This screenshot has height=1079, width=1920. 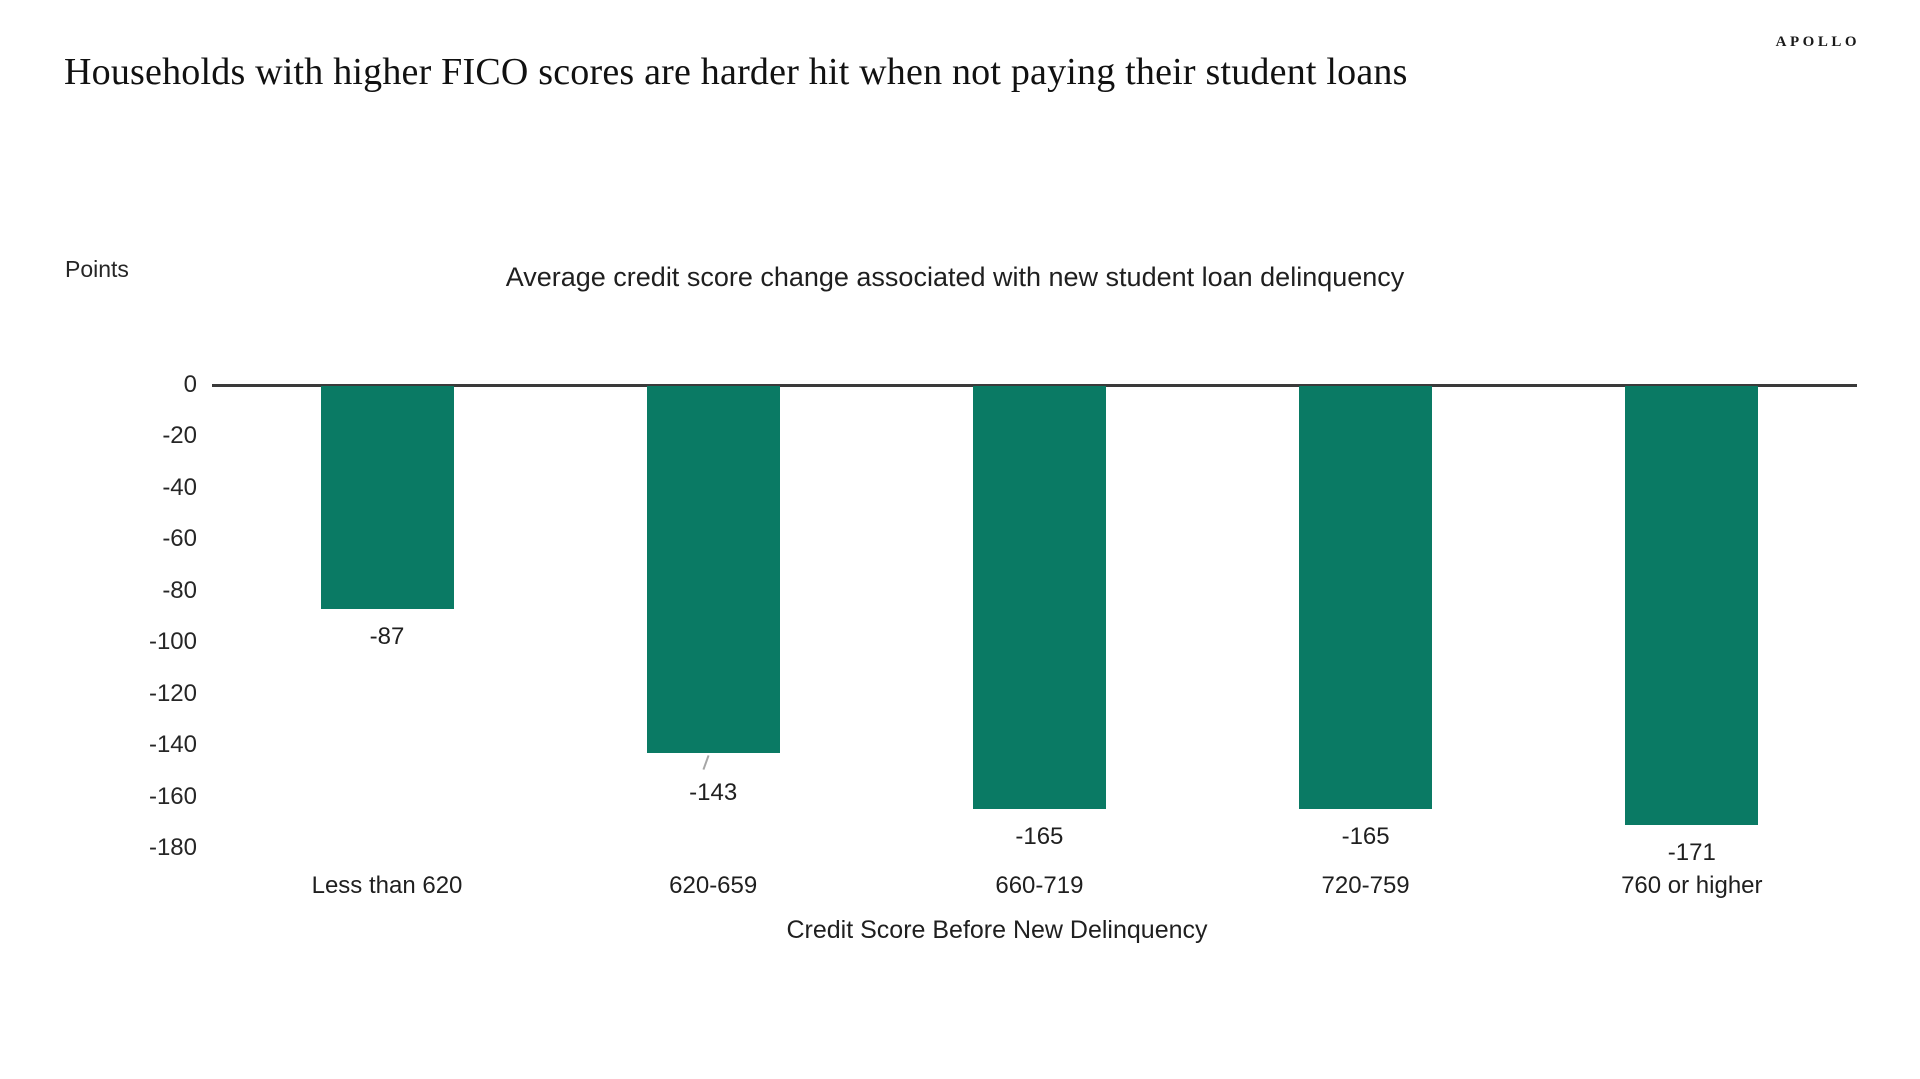 I want to click on y-tick-label: -60, so click(x=179, y=539).